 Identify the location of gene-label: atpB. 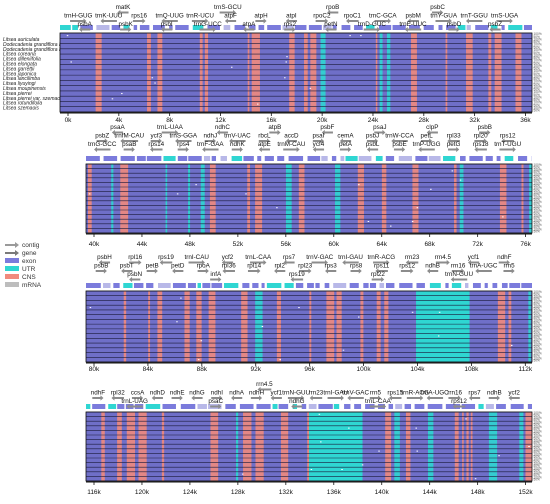
(274, 127).